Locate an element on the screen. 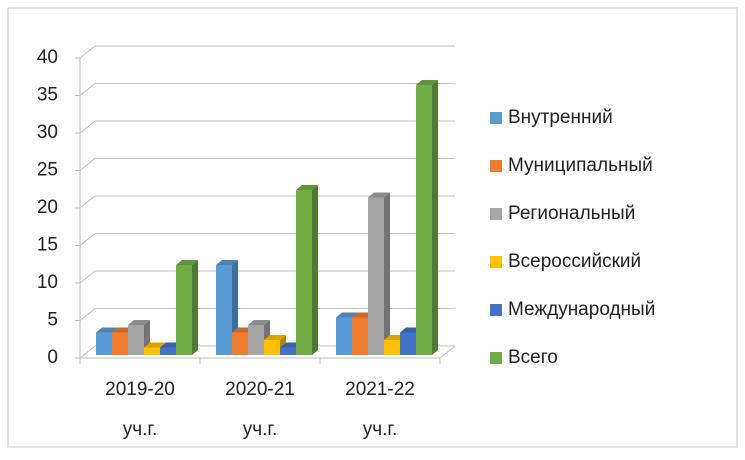 This screenshot has width=745, height=460. y-tick-label: 40 is located at coordinates (47, 57).